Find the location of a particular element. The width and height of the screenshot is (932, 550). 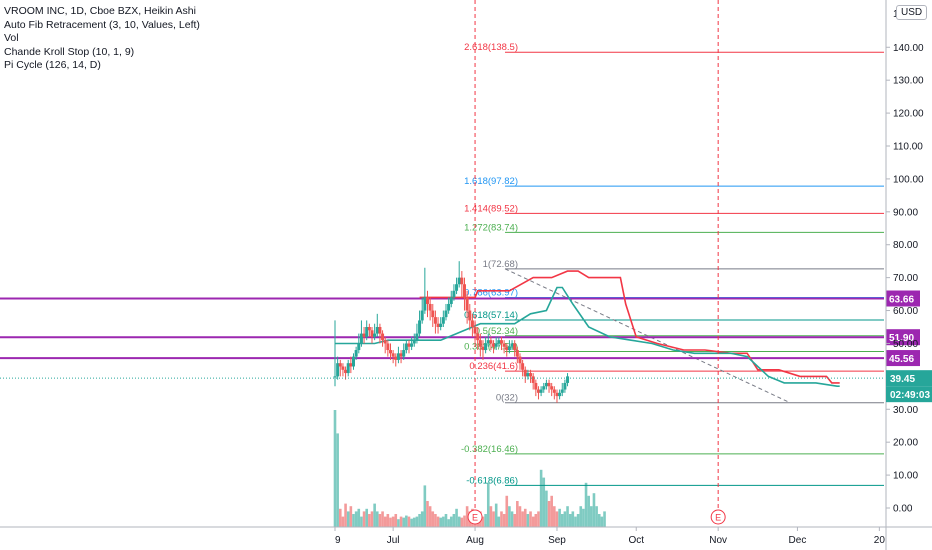

y-tick-label: 20.00 is located at coordinates (905, 443).